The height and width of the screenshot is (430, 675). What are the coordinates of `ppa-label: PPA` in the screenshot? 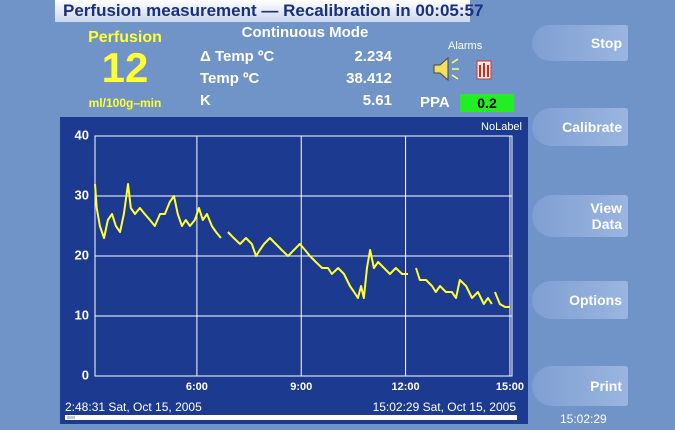 It's located at (435, 102).